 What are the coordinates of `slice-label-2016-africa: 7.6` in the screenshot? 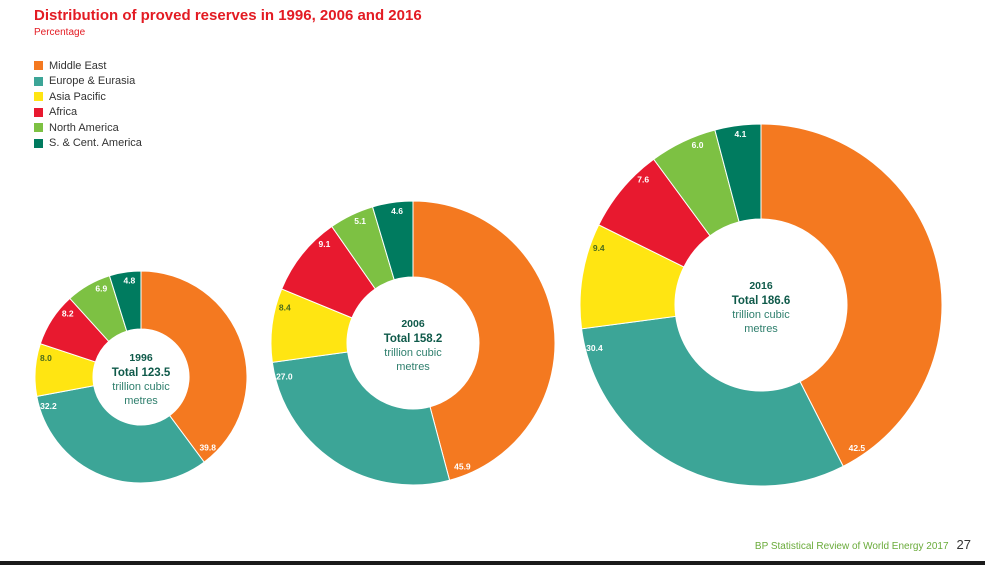 It's located at (643, 180).